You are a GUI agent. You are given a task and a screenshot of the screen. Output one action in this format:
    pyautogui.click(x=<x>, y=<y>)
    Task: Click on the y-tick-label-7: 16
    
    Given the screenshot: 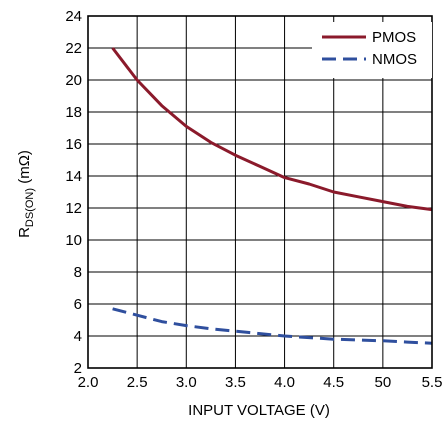 What is the action you would take?
    pyautogui.click(x=73, y=144)
    